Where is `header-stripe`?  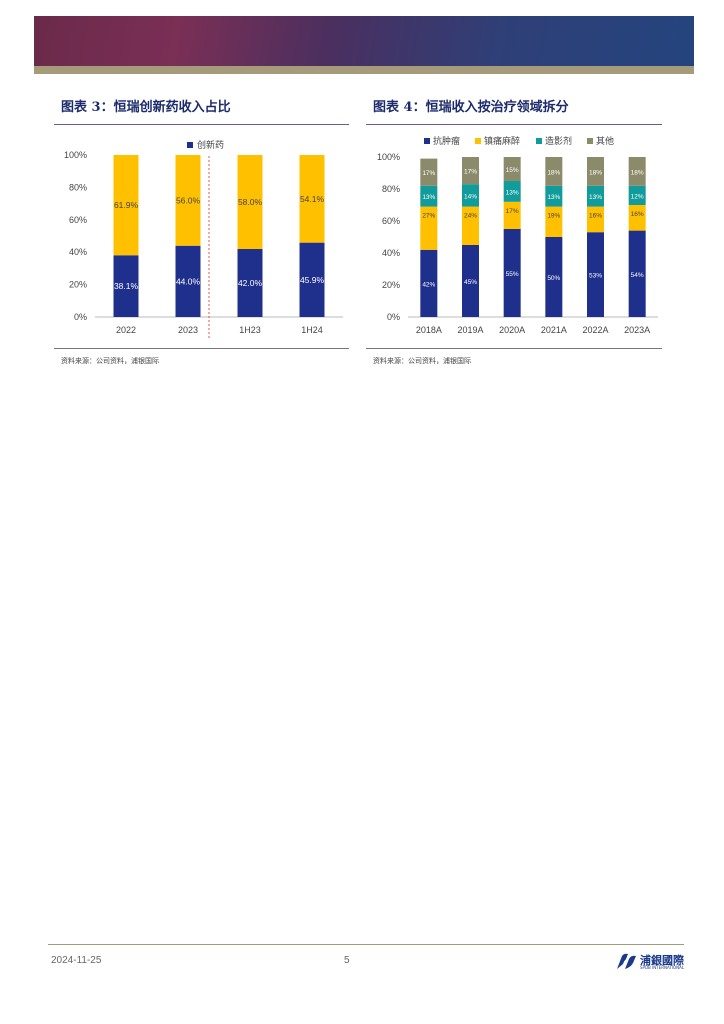 header-stripe is located at coordinates (364, 70).